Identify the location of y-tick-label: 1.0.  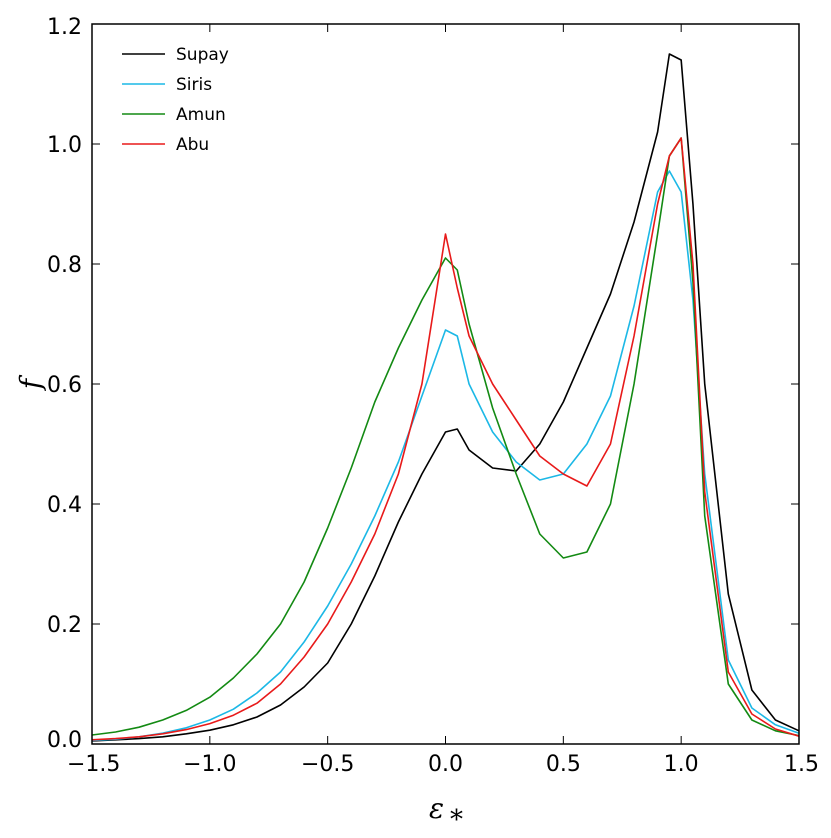
(64, 145).